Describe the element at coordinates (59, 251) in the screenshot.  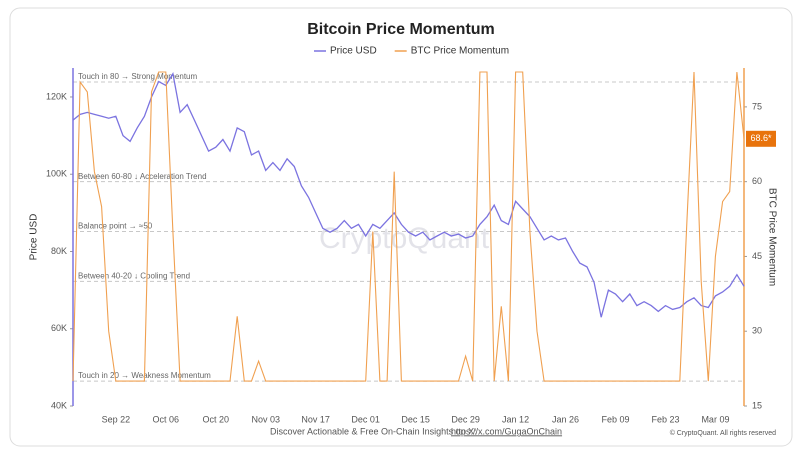
I see `y-tick-label: 80K` at that location.